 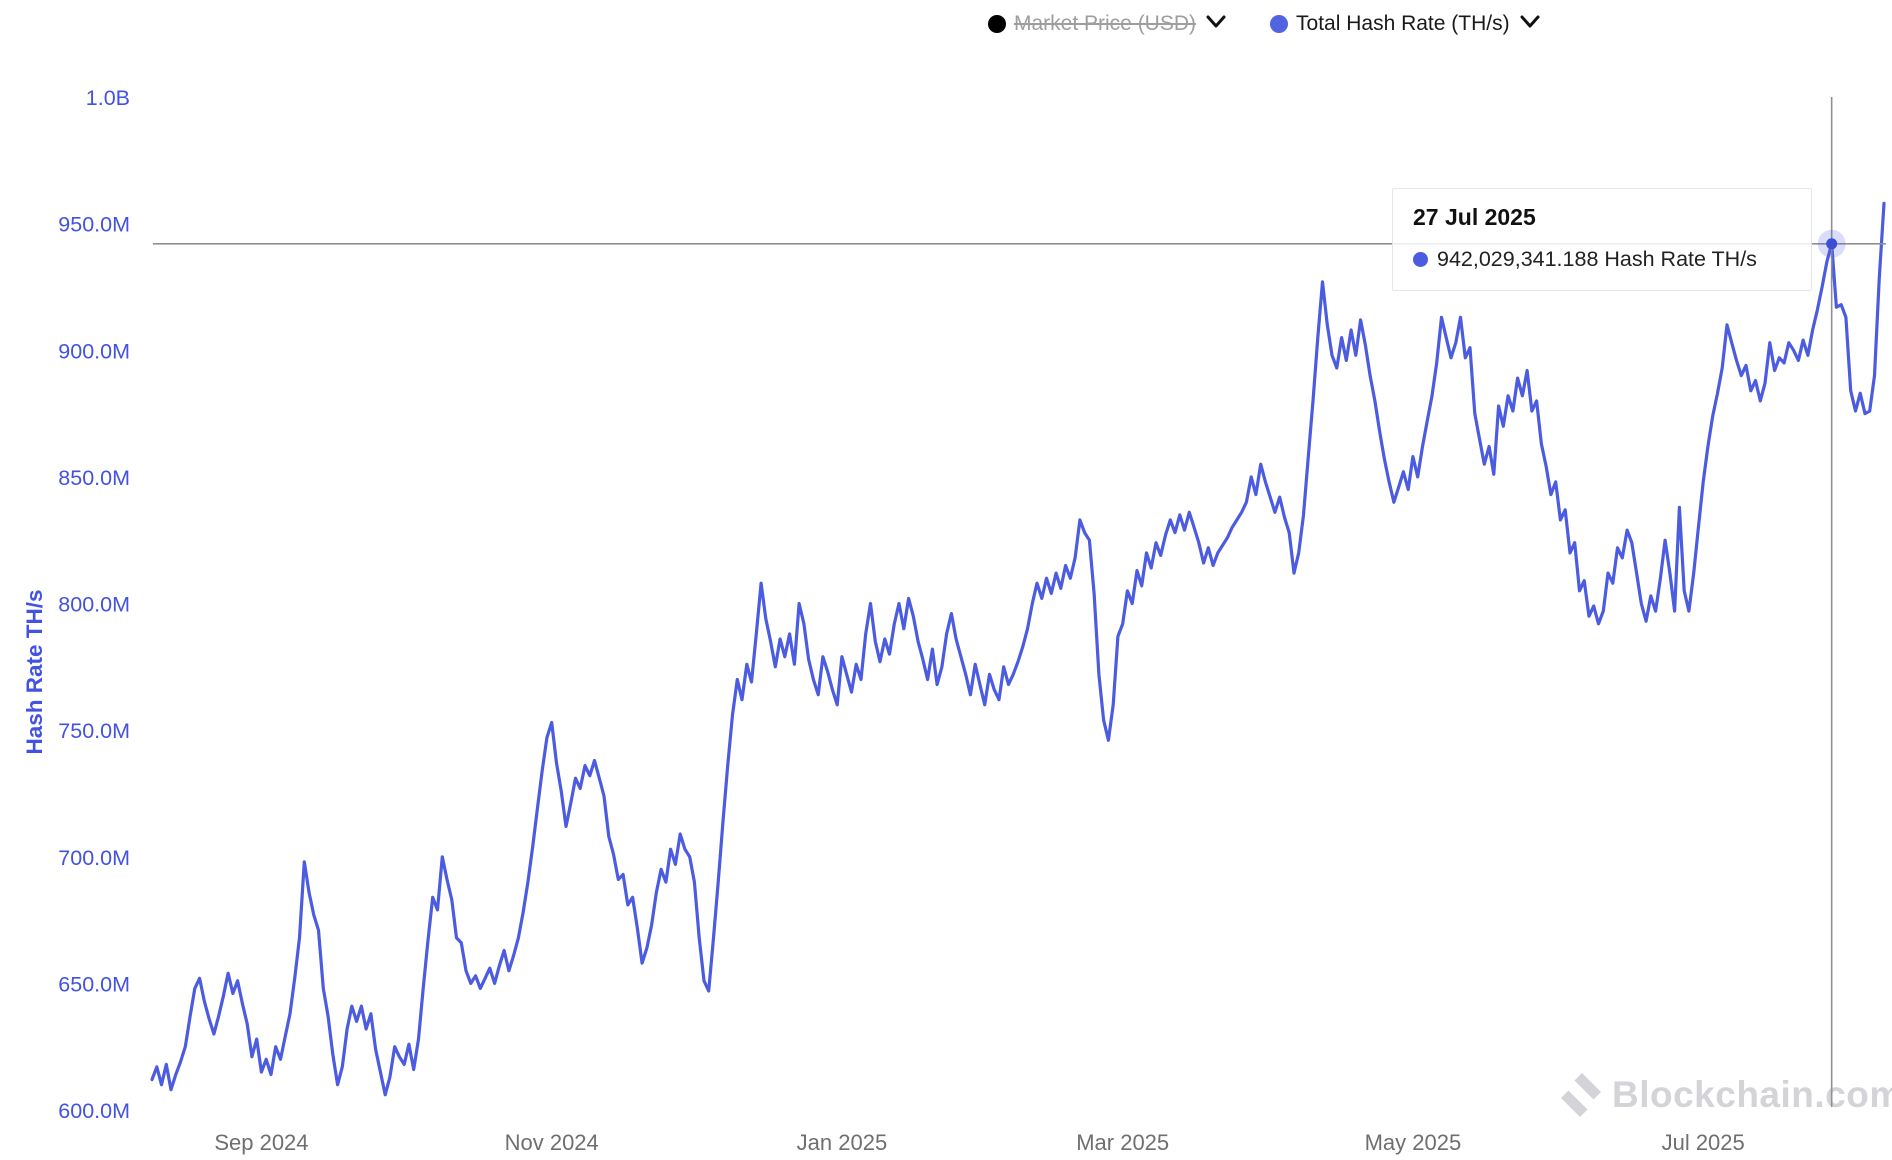 I want to click on watermark-text: Blockchain.com, so click(x=1752, y=1094).